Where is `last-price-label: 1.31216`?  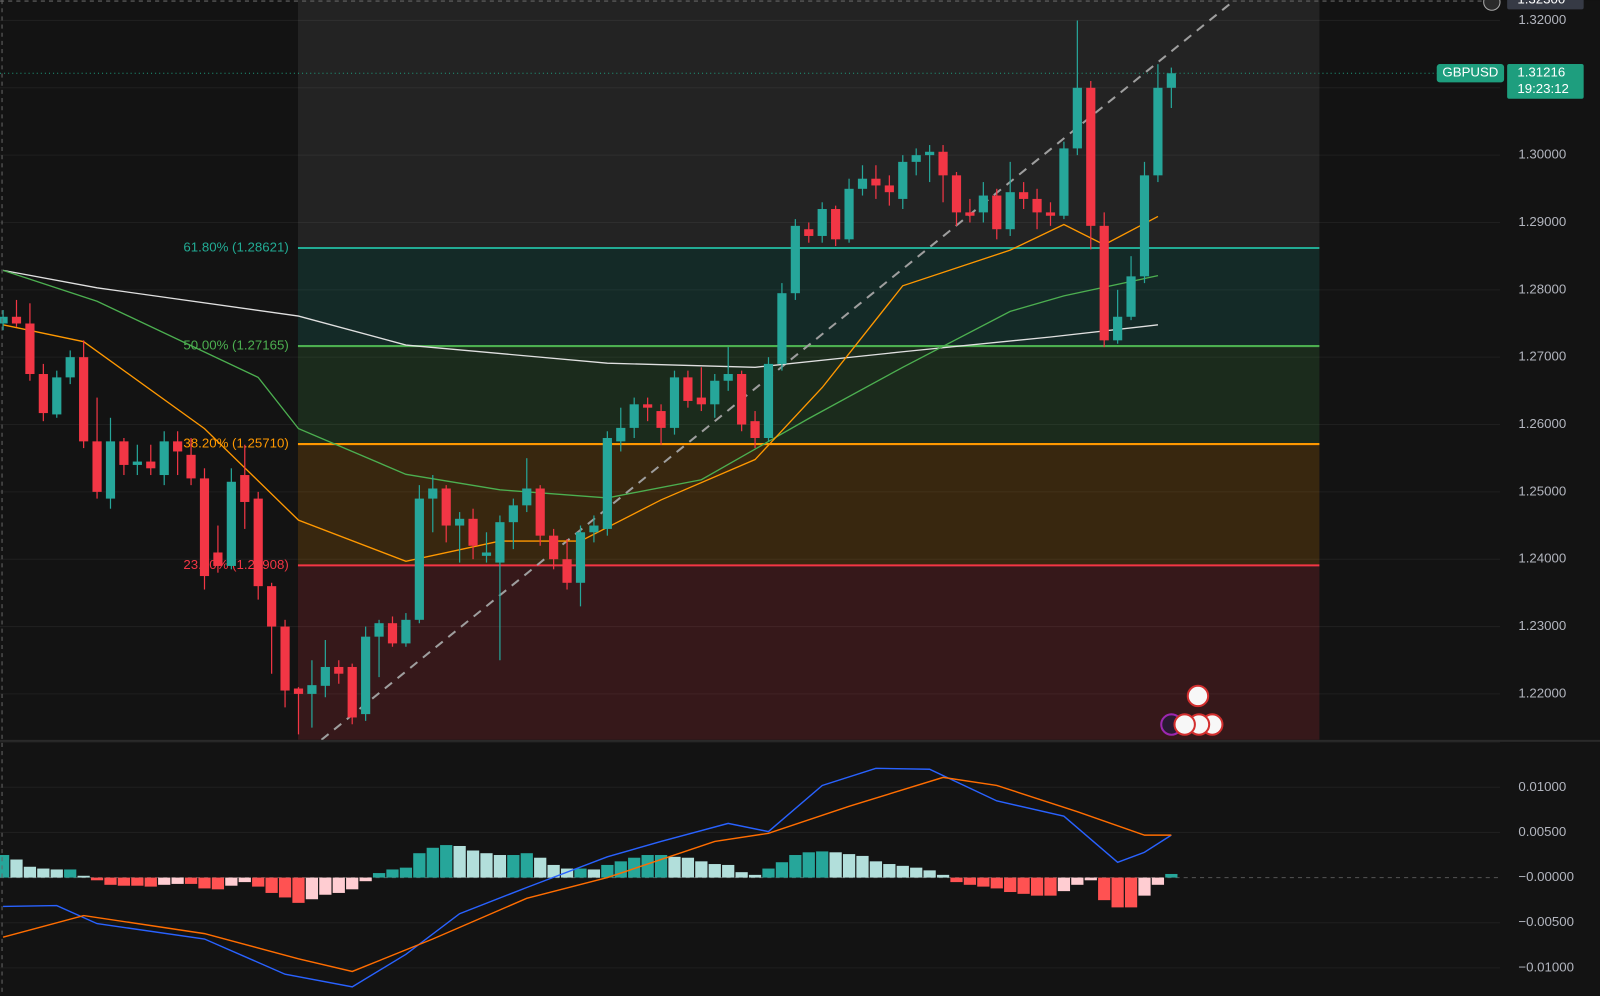 last-price-label: 1.31216 is located at coordinates (1541, 72).